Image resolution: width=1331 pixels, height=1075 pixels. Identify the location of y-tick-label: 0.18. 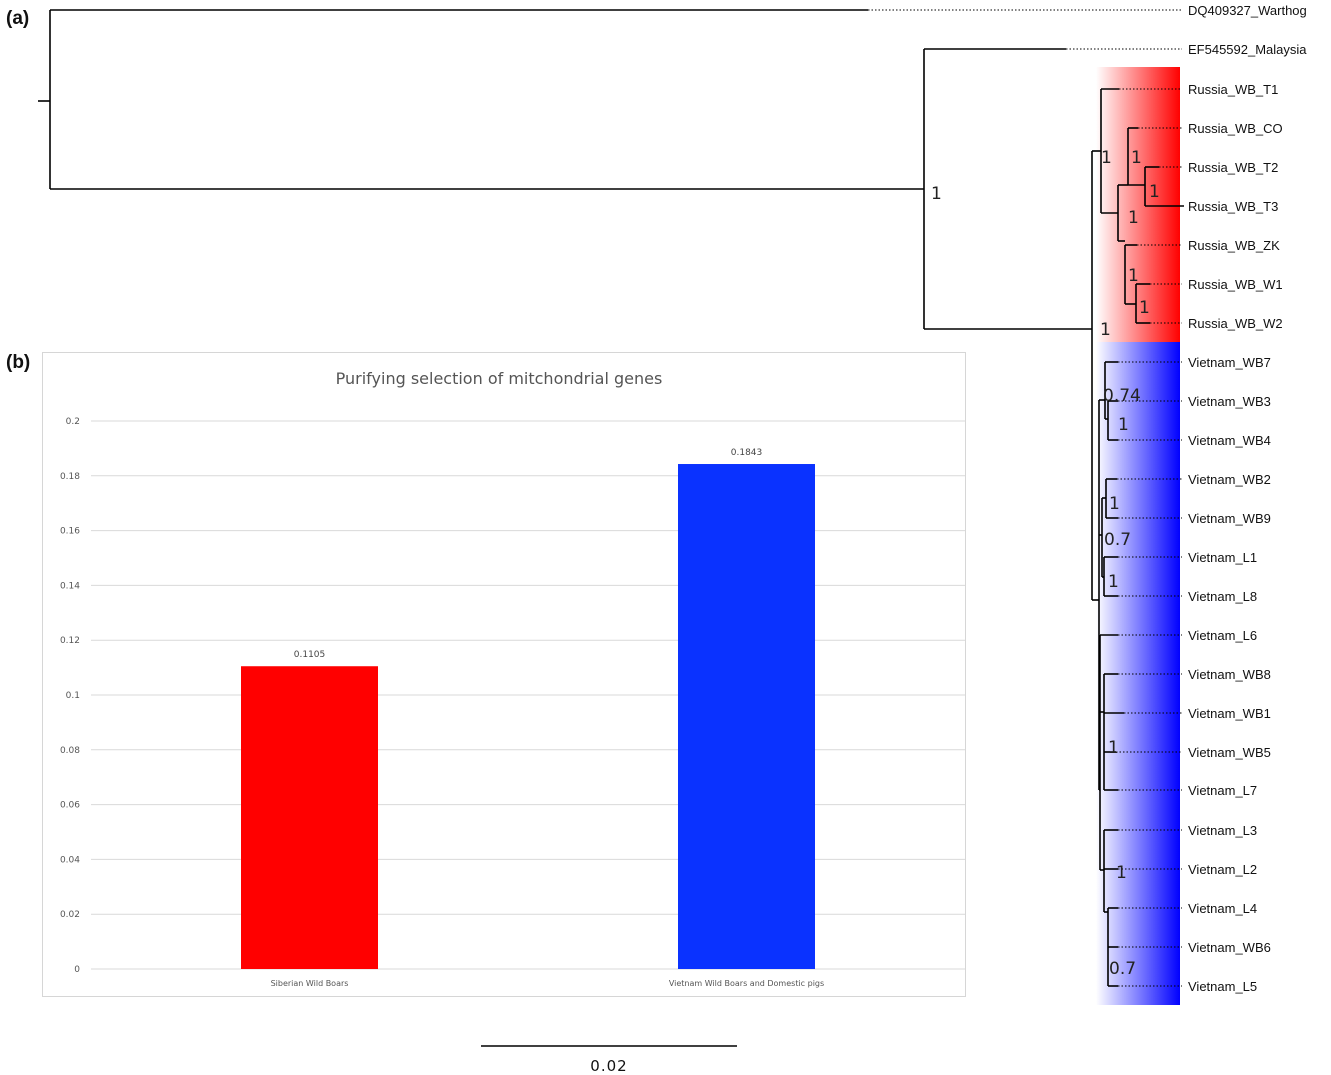
(70, 477).